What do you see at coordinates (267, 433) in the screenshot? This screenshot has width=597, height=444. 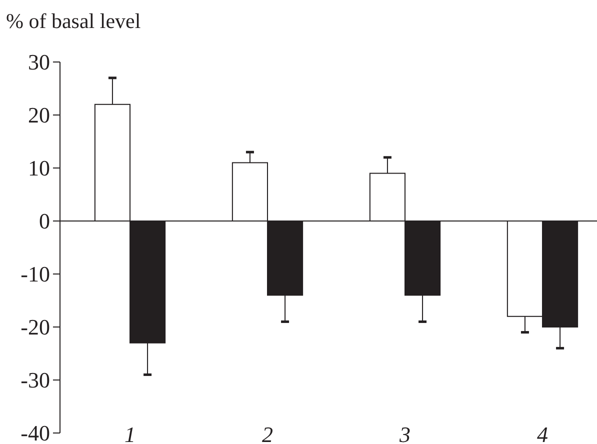 I see `x-tick-label: 2` at bounding box center [267, 433].